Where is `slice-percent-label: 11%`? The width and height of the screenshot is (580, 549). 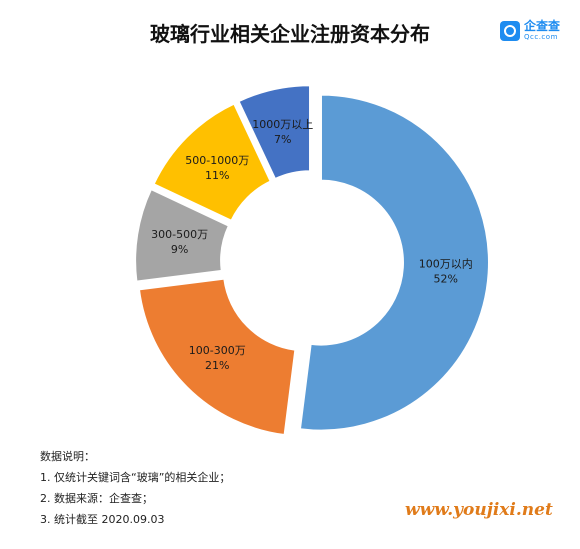 slice-percent-label: 11% is located at coordinates (217, 175).